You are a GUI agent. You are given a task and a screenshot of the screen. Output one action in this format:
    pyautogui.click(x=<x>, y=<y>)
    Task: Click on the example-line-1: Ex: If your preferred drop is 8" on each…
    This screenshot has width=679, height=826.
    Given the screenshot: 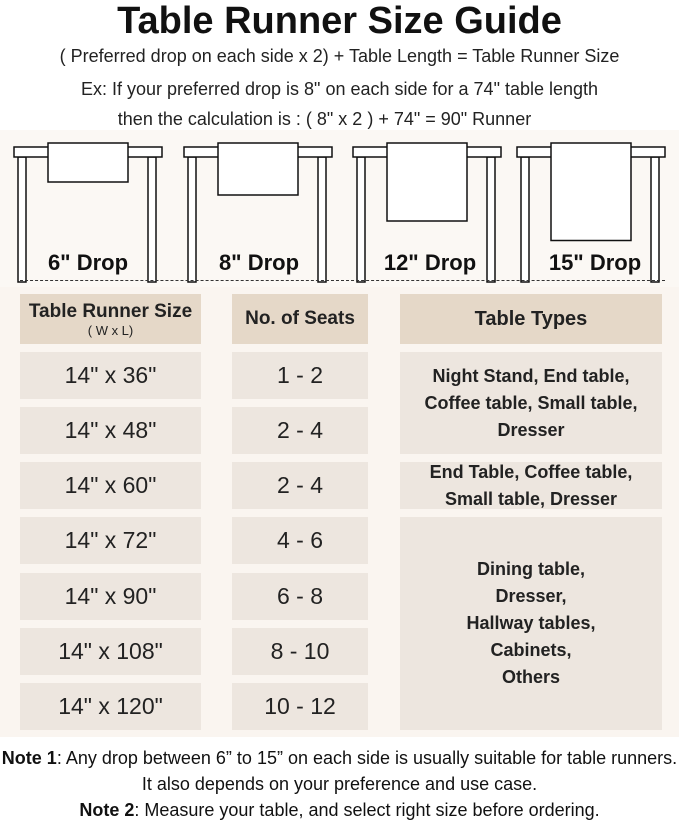 What is the action you would take?
    pyautogui.click(x=339, y=89)
    